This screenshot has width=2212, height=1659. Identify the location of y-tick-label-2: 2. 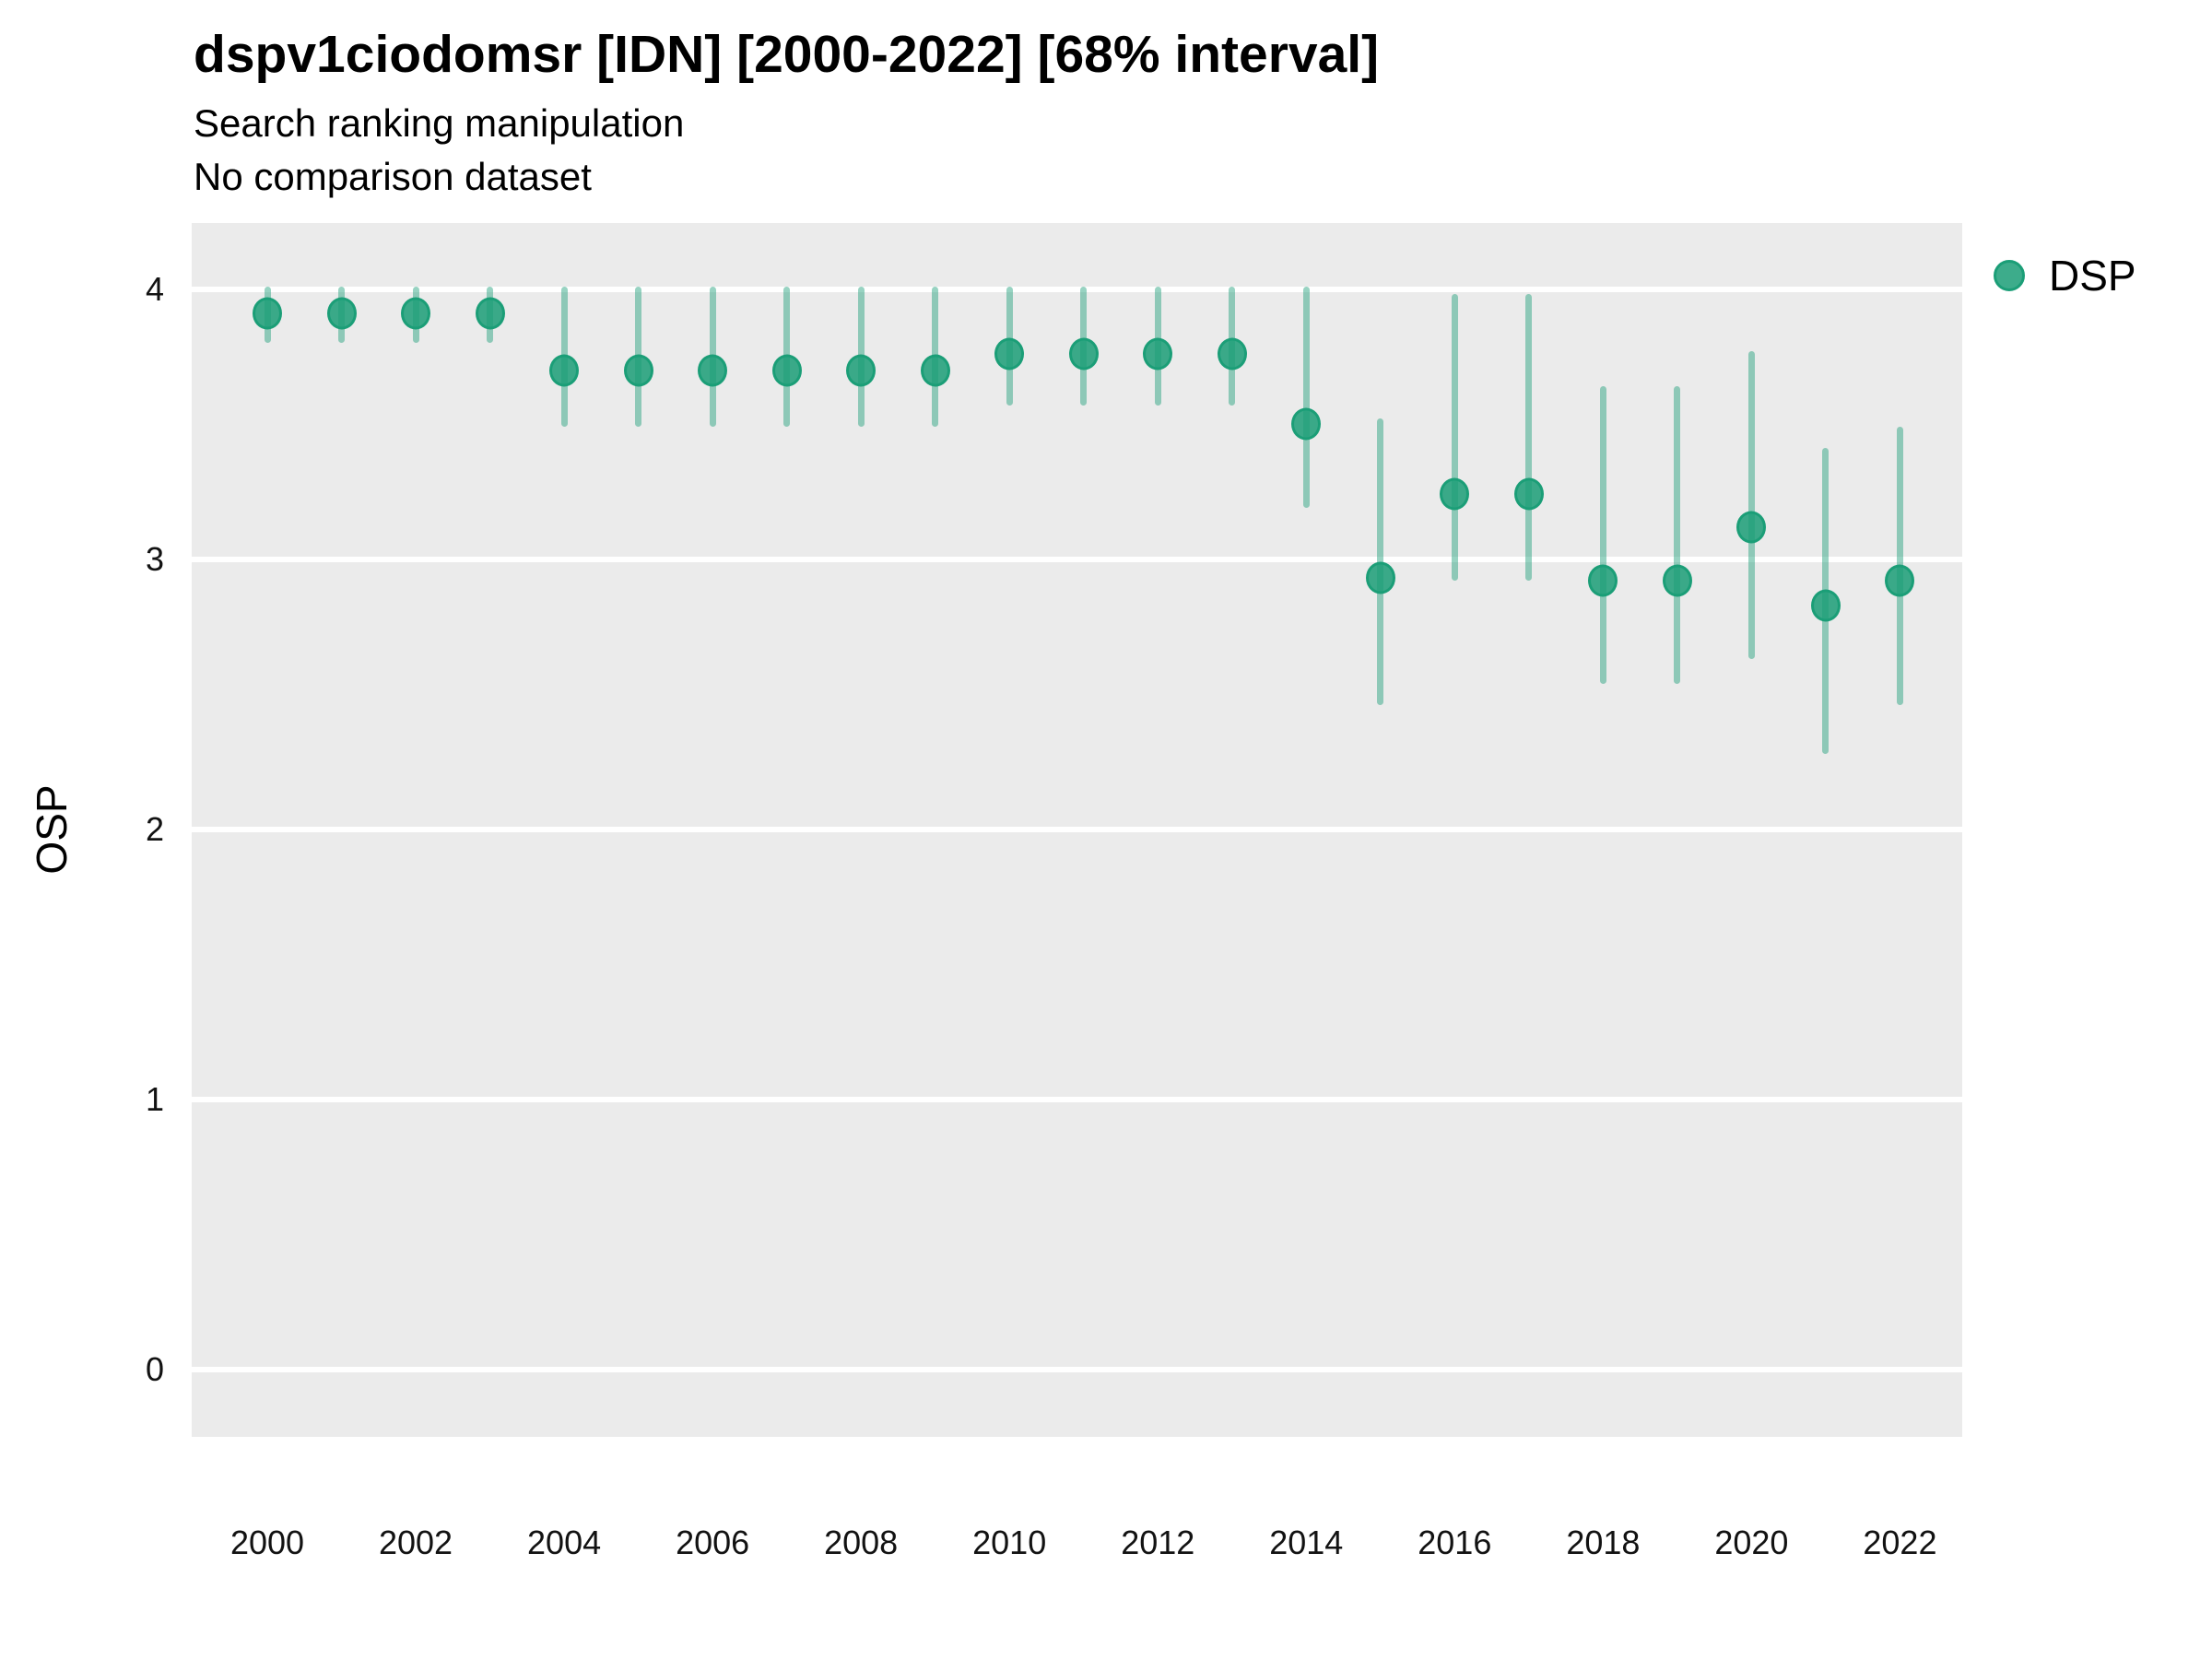
(154, 828).